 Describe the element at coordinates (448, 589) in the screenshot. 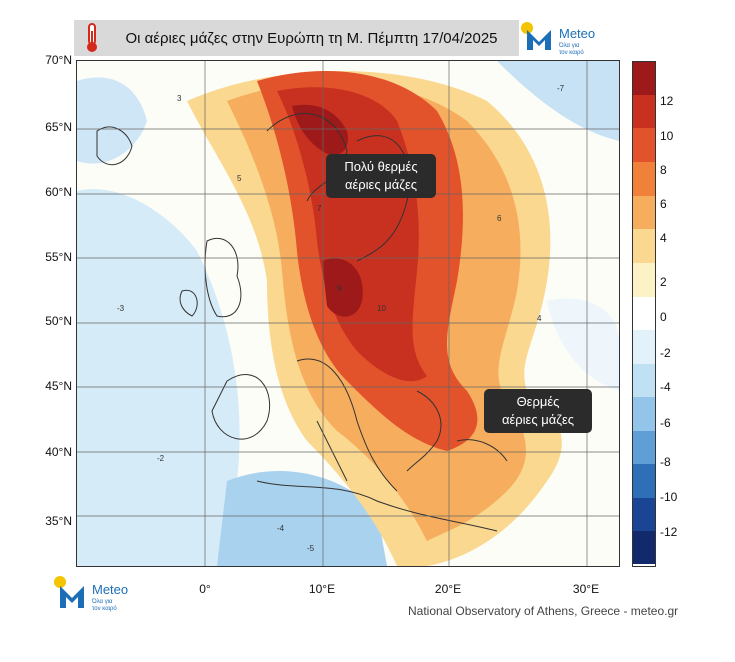

I see `lon-label-20e: 20°E` at that location.